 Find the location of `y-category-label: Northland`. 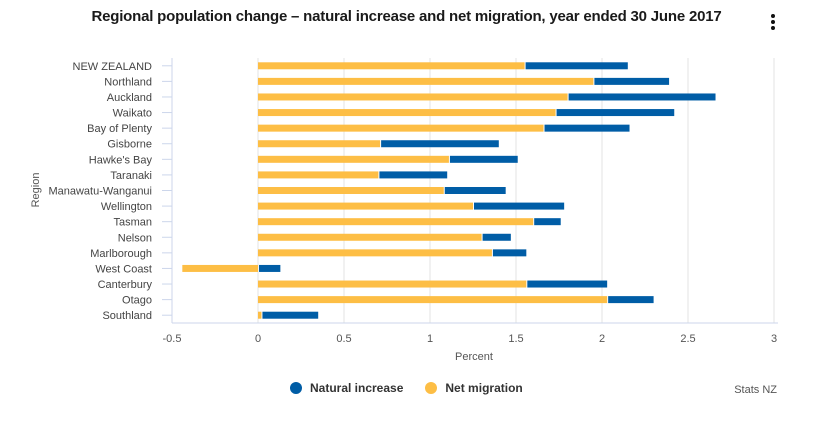

y-category-label: Northland is located at coordinates (128, 82).